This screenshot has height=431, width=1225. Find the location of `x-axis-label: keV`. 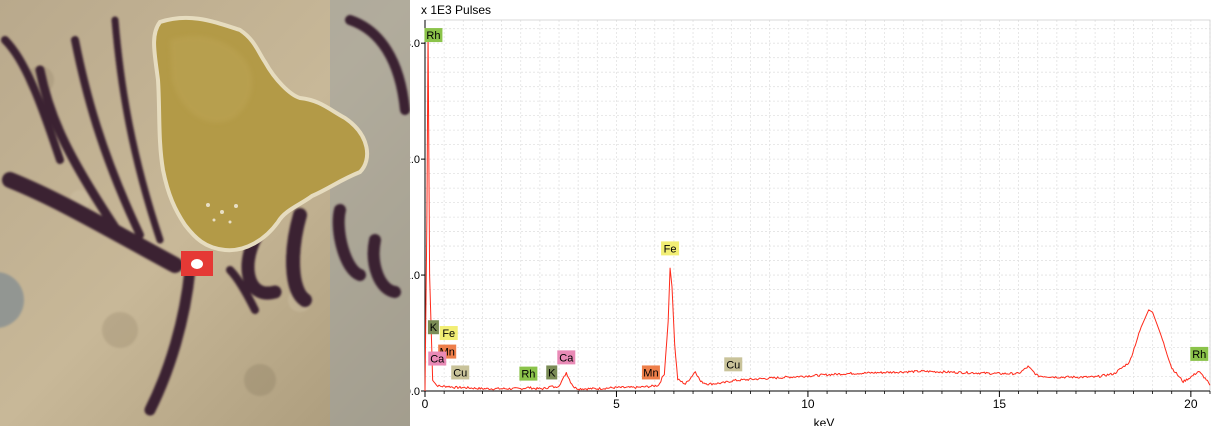

x-axis-label: keV is located at coordinates (824, 421).